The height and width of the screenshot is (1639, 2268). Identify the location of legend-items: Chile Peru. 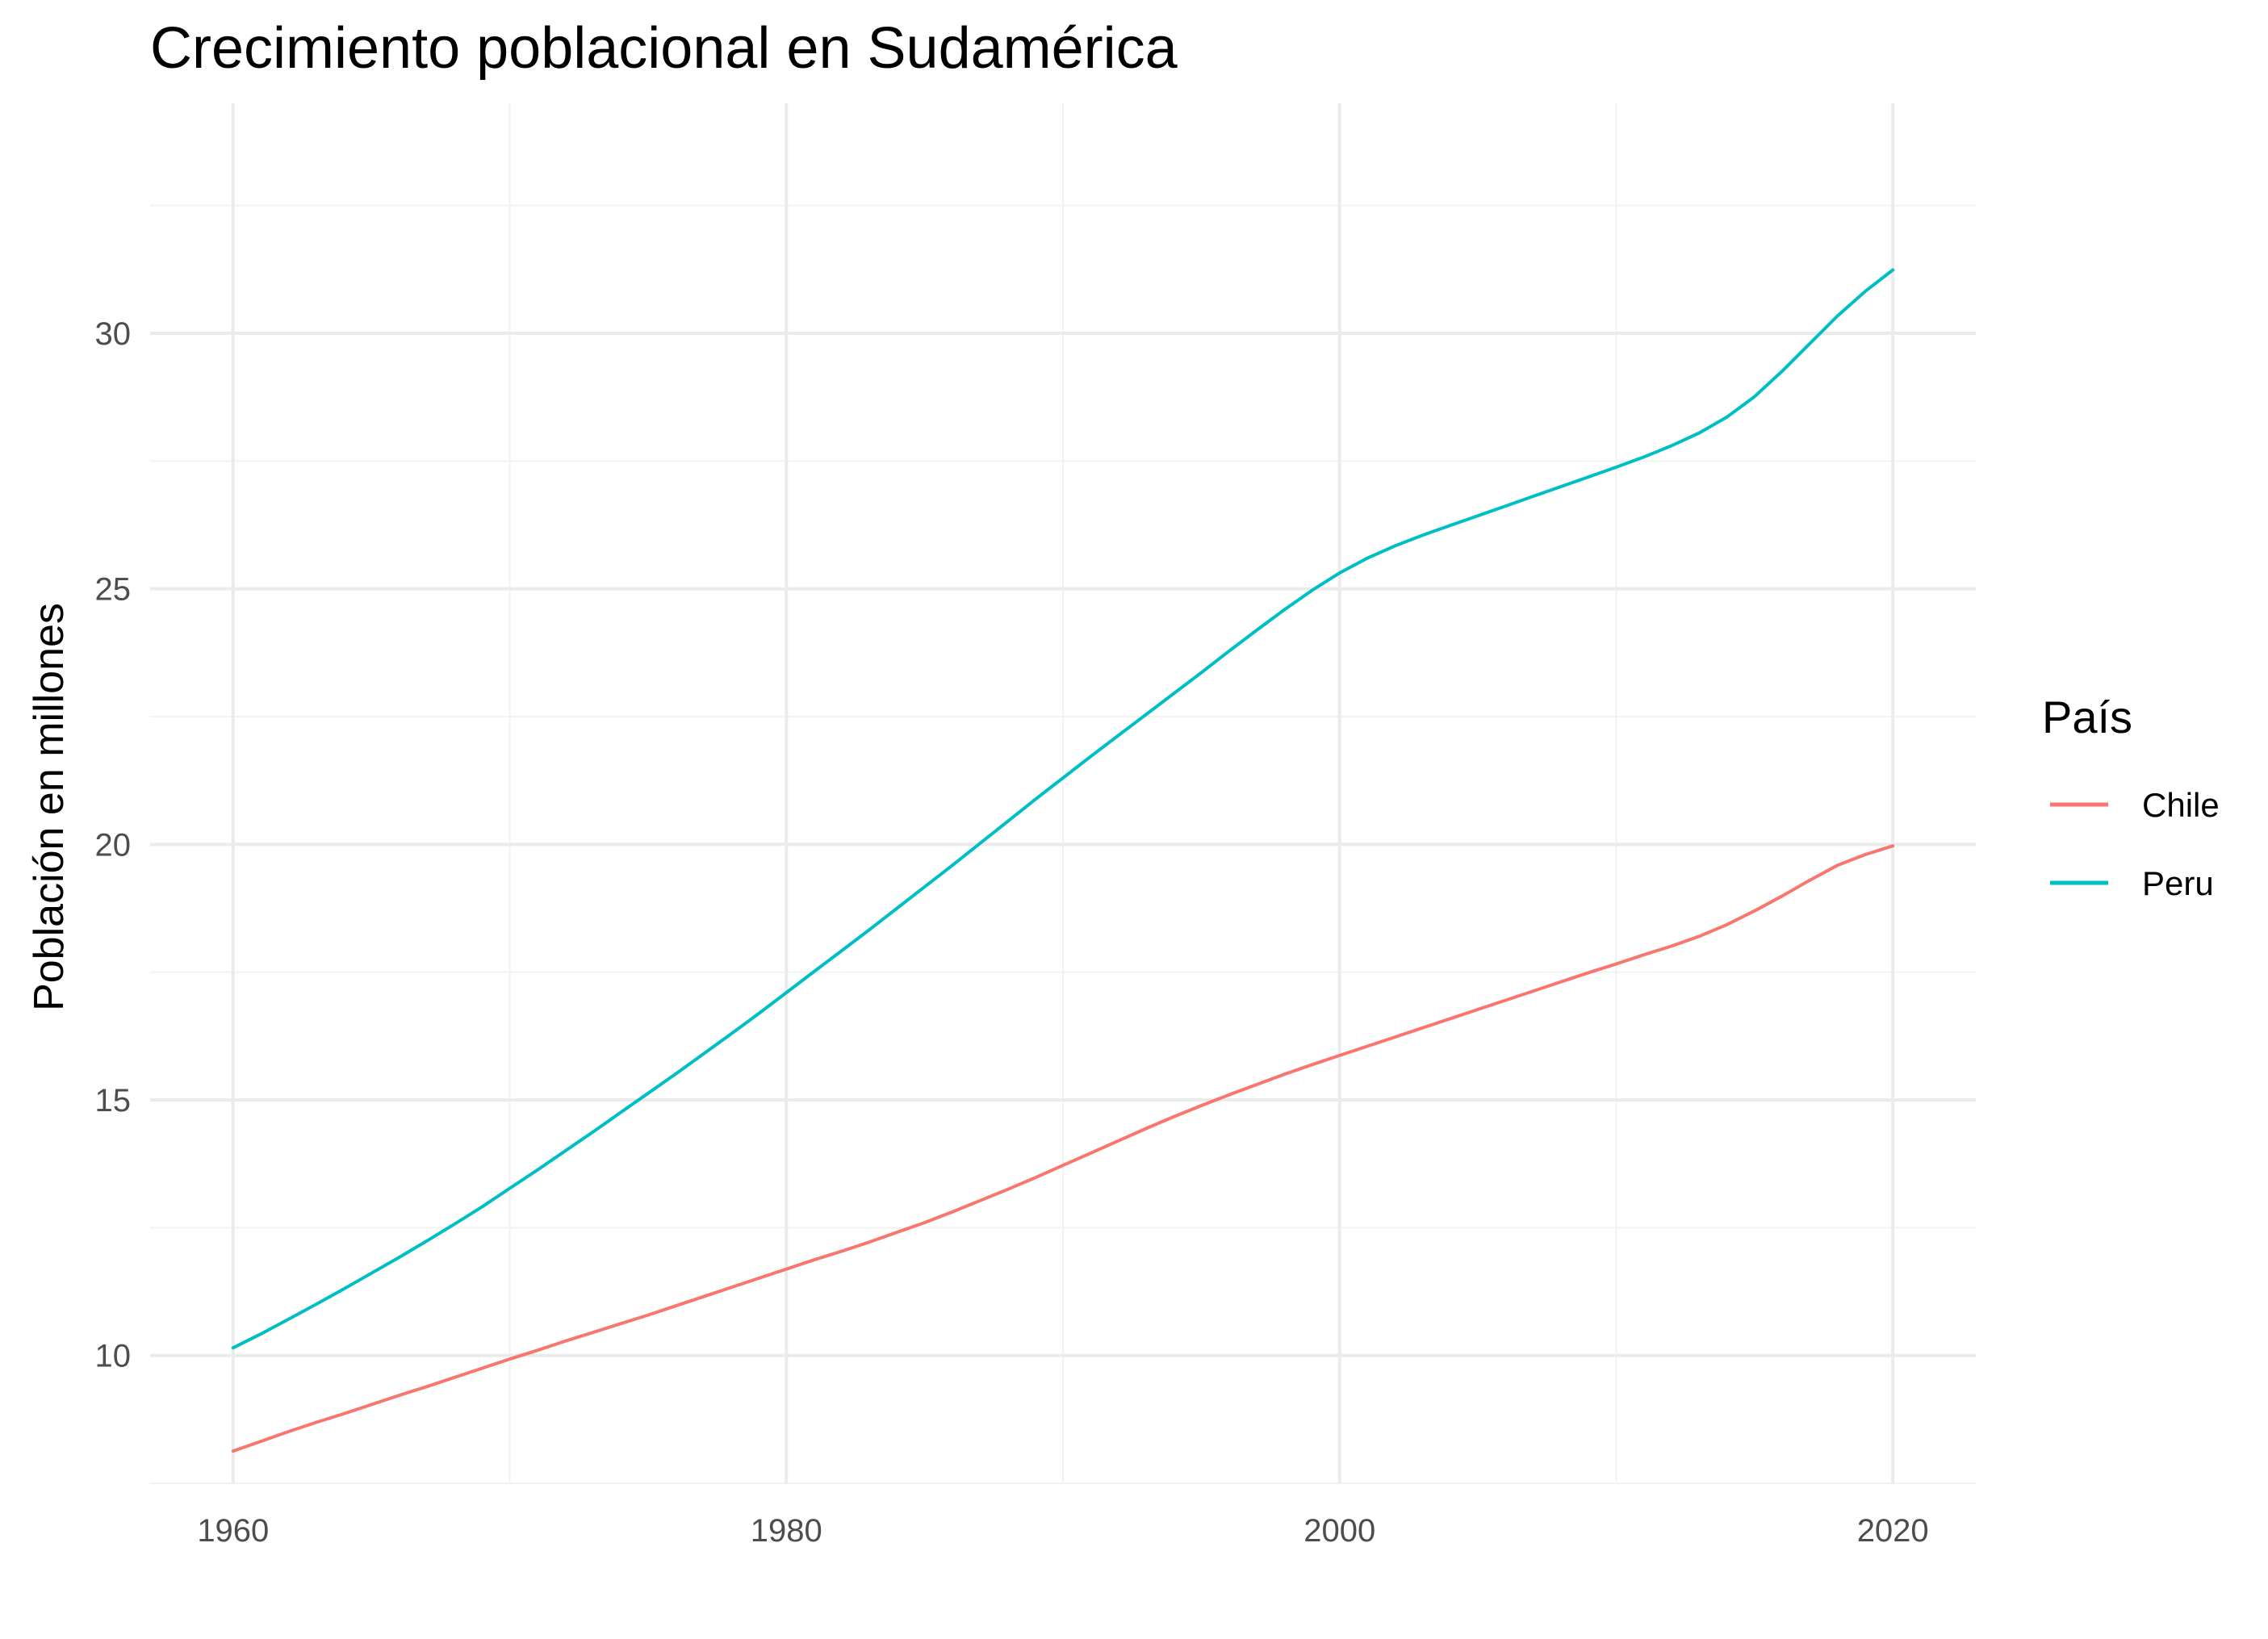
(2135, 844).